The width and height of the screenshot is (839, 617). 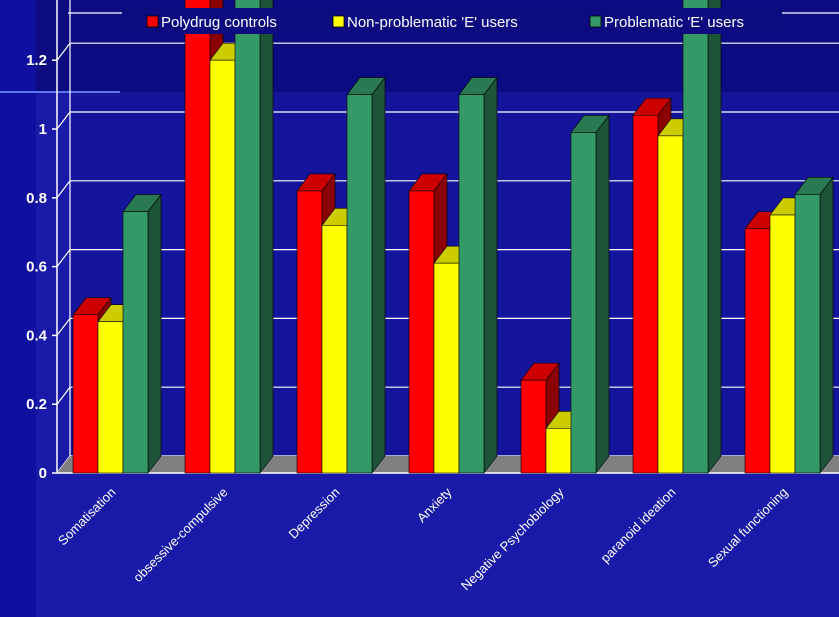 What do you see at coordinates (674, 22) in the screenshot?
I see `legend-label: Problematic 'E' users` at bounding box center [674, 22].